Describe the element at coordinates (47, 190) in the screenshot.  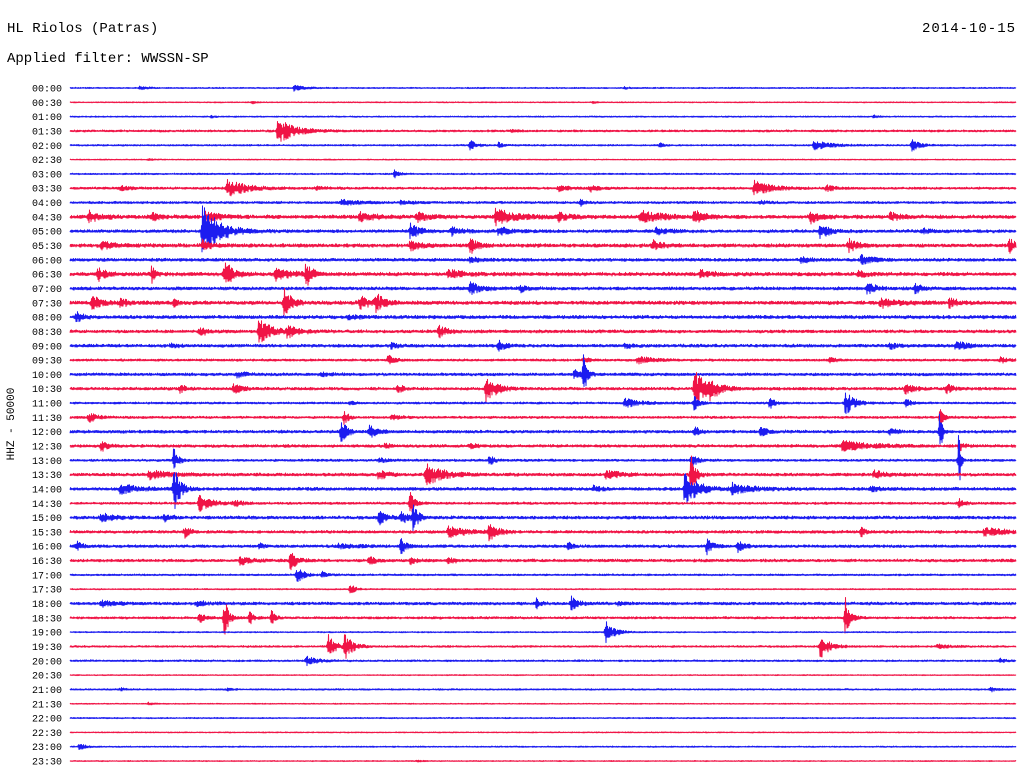
I see `time-label: 03:30` at that location.